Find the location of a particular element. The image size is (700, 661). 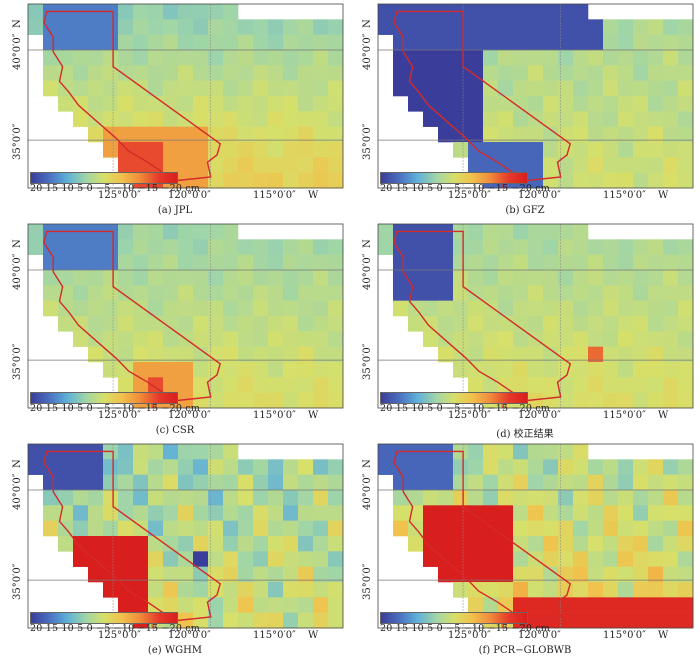

map-frame is located at coordinates (185, 316).